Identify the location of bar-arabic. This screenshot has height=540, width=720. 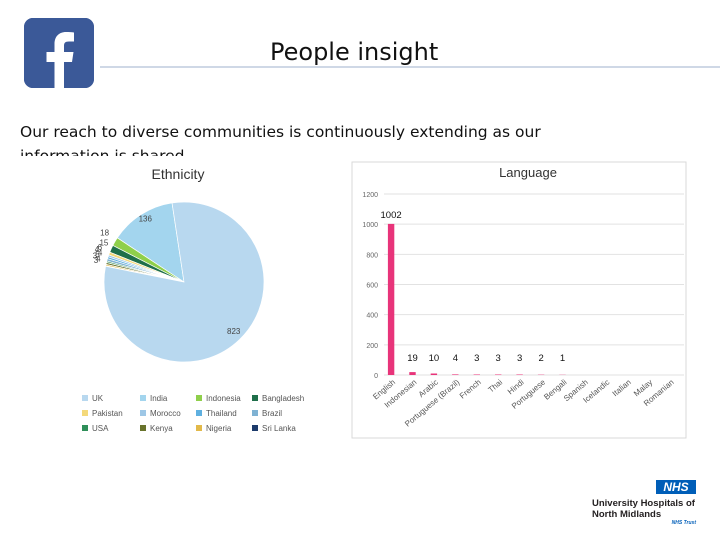
(434, 374).